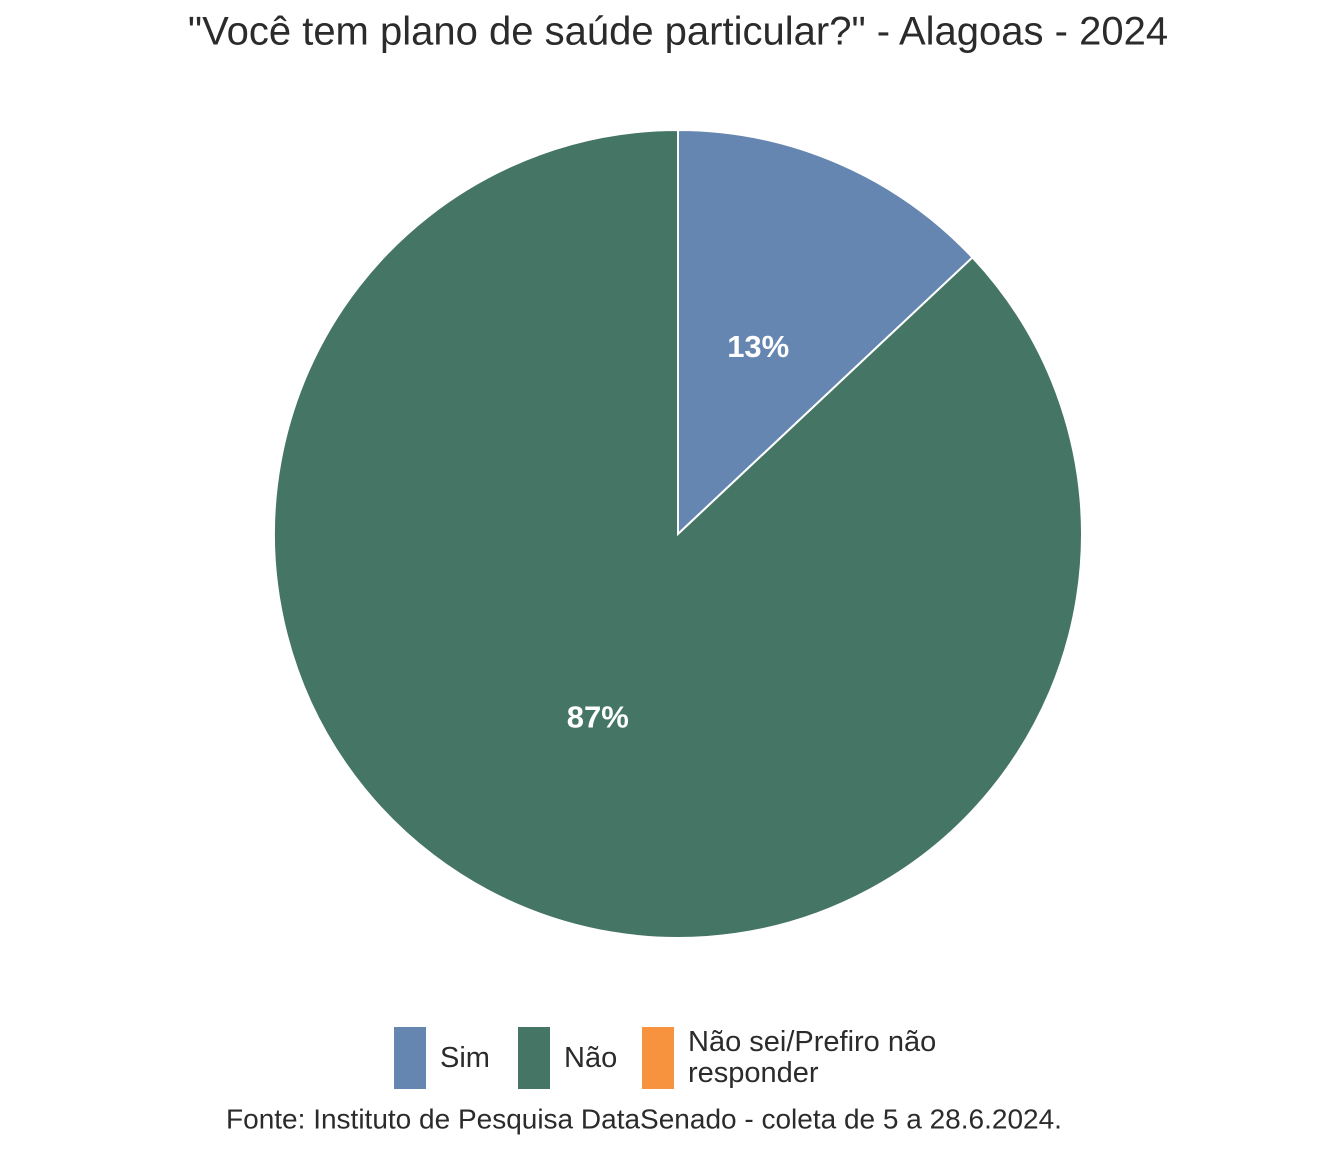 The image size is (1344, 1152). Describe the element at coordinates (591, 1057) in the screenshot. I see `legend-text: Não` at that location.